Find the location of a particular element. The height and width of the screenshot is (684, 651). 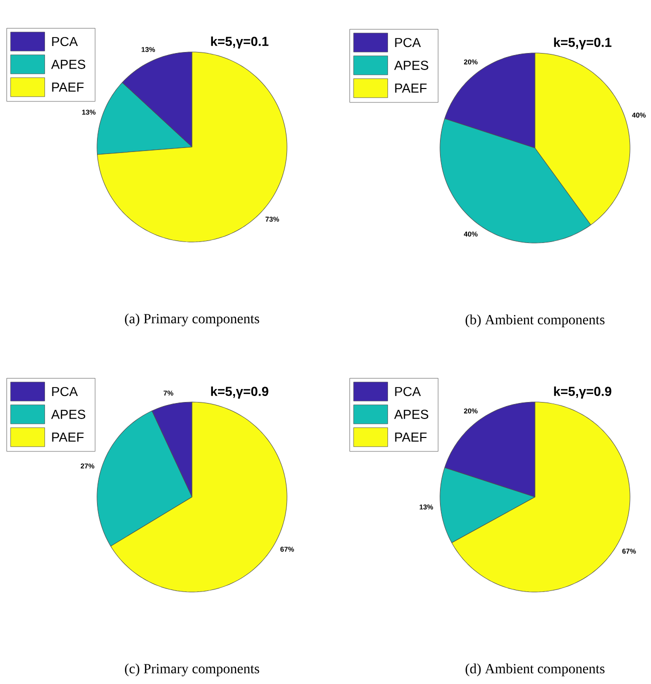

text: (b) Ambient components is located at coordinates (535, 321).